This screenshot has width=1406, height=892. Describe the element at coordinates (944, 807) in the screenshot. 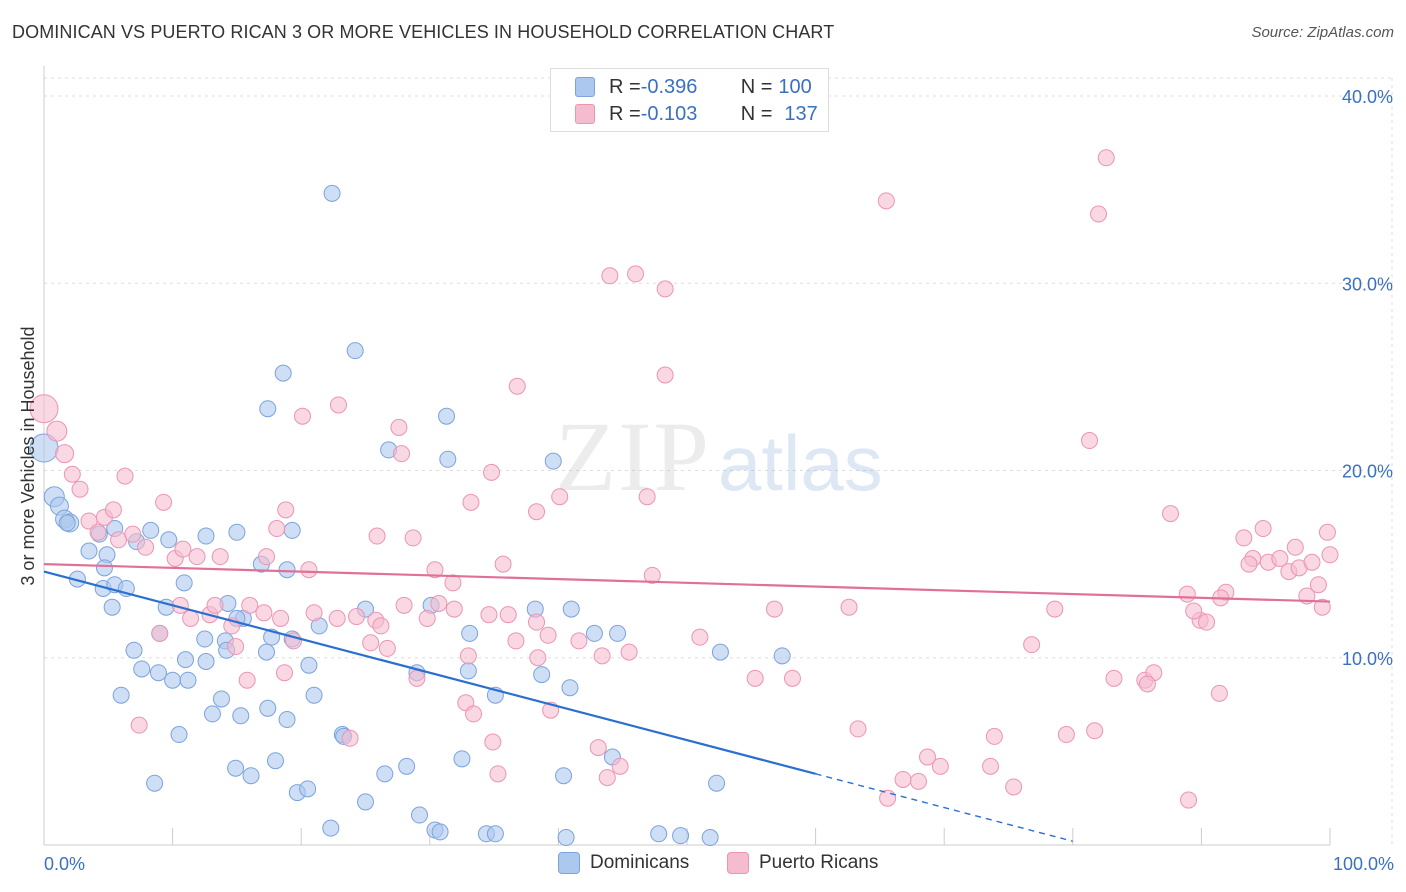

I see `dominican-trend-extension` at that location.